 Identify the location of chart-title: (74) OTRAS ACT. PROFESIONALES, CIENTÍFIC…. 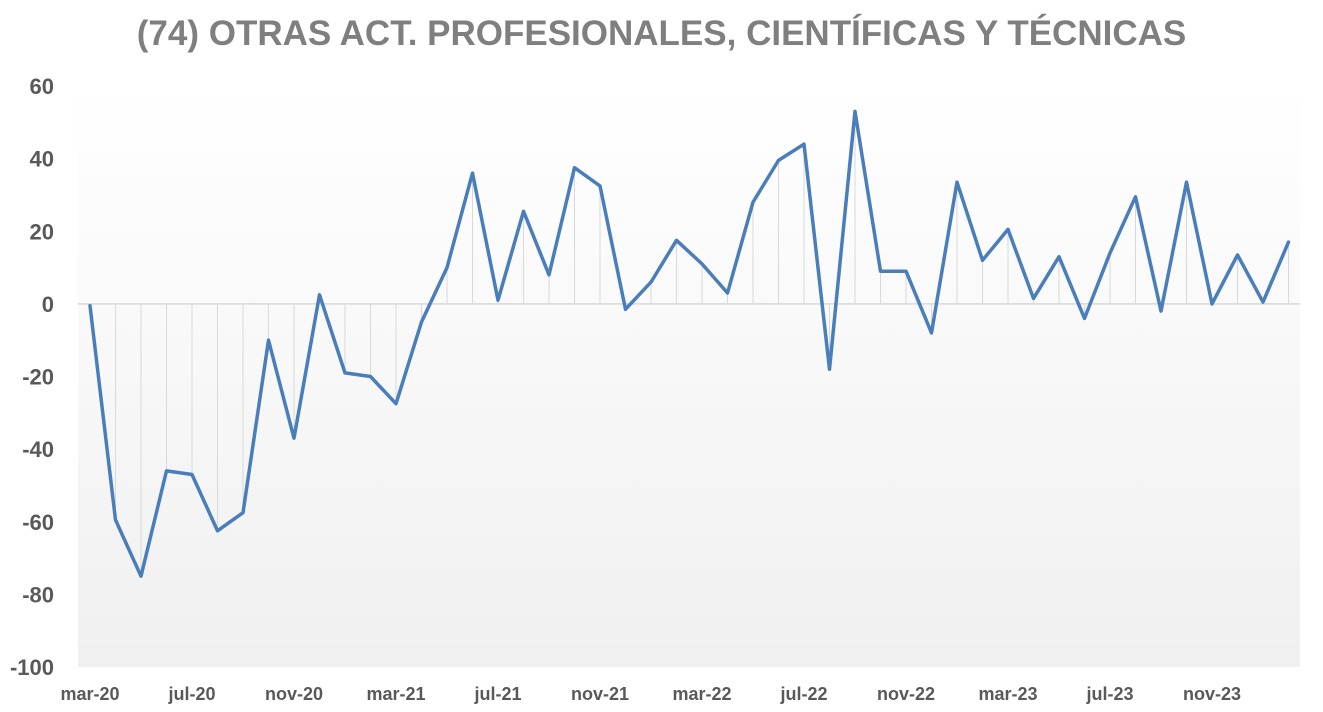
(661, 33).